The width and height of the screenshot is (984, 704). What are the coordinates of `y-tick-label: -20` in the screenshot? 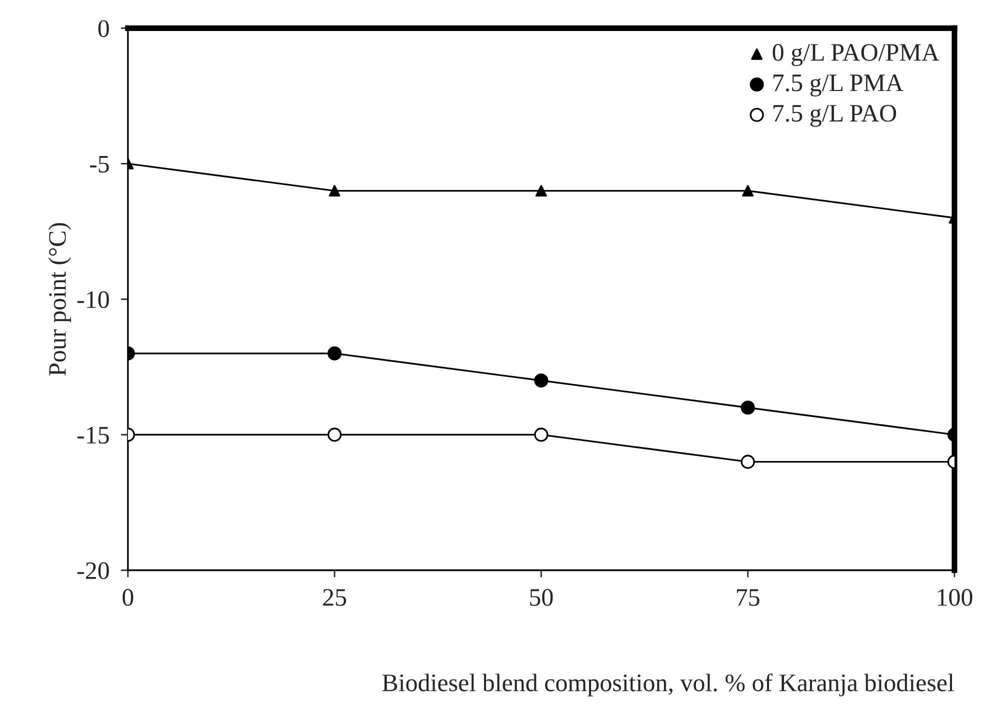 It's located at (93, 571).